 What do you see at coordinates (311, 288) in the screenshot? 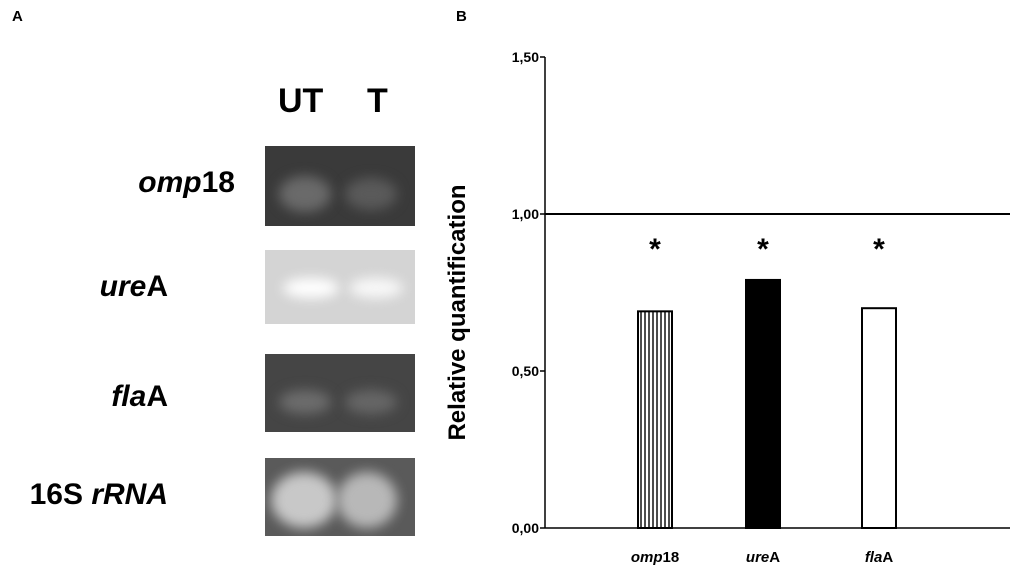
I see `band-ureA-ut` at bounding box center [311, 288].